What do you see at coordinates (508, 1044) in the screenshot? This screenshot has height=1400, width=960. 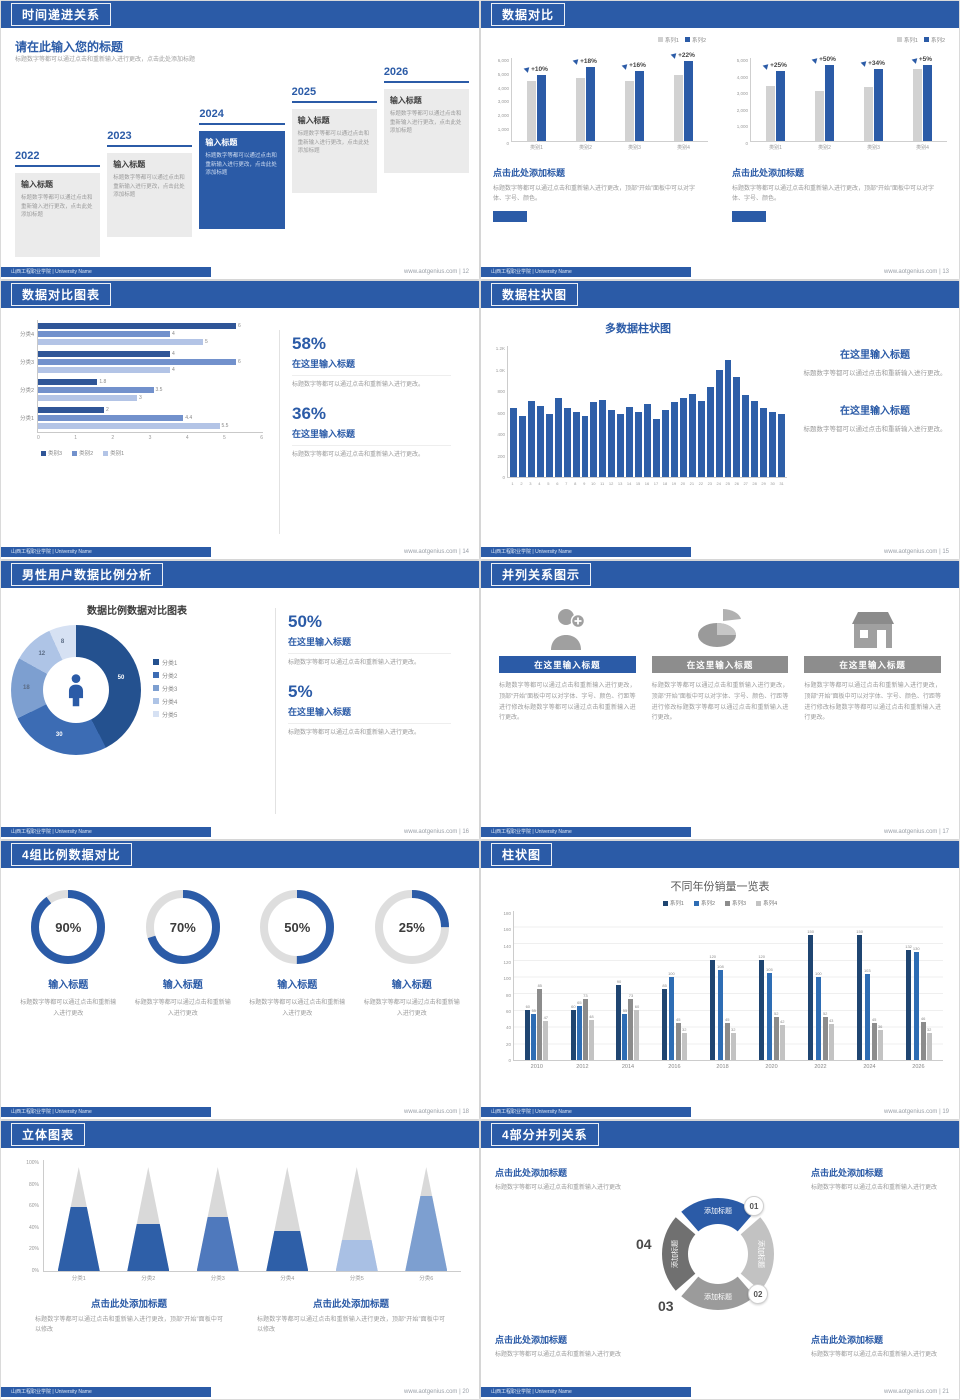 I see `y-tick: 20` at bounding box center [508, 1044].